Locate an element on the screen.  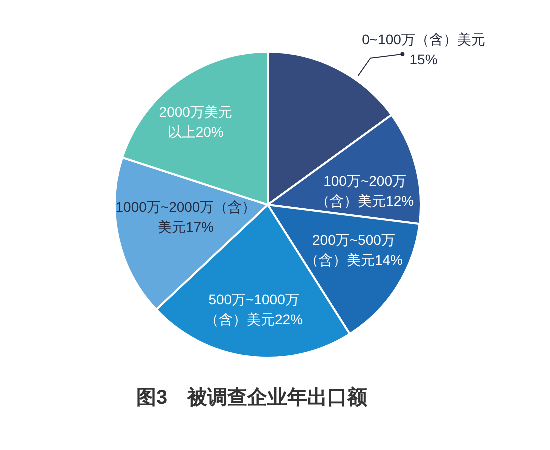
slice-label: 0~100万（含）美元 is located at coordinates (424, 39).